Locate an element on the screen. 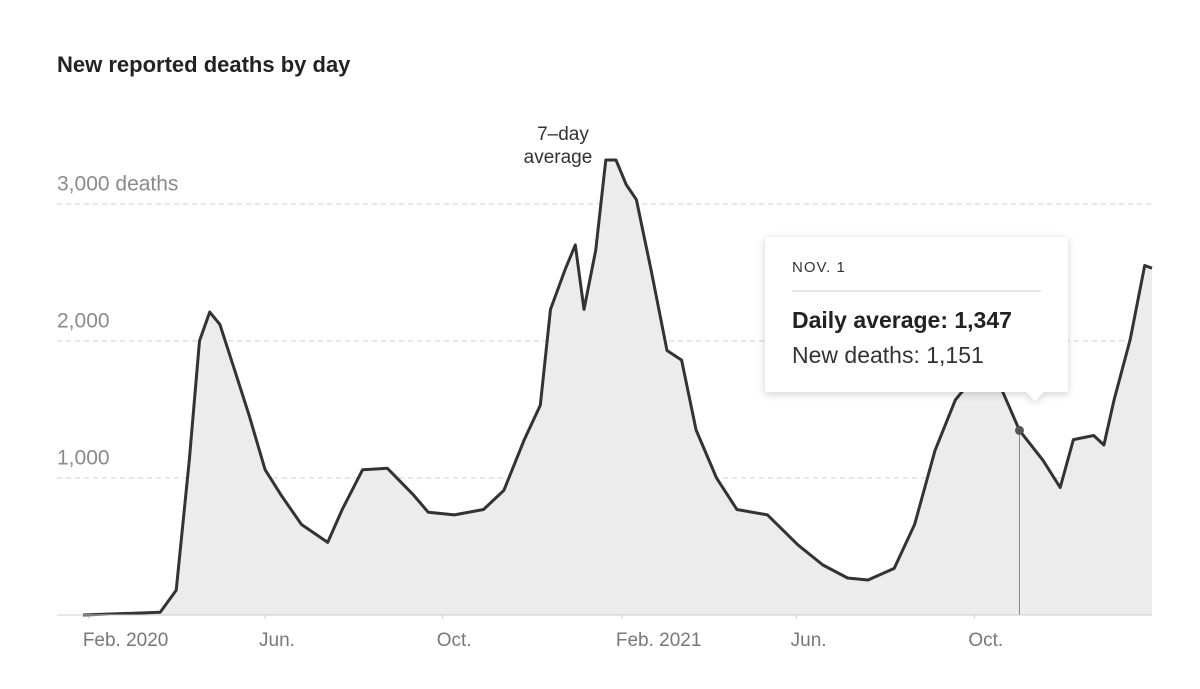  x-tick-label: Feb. 2020 is located at coordinates (126, 640).